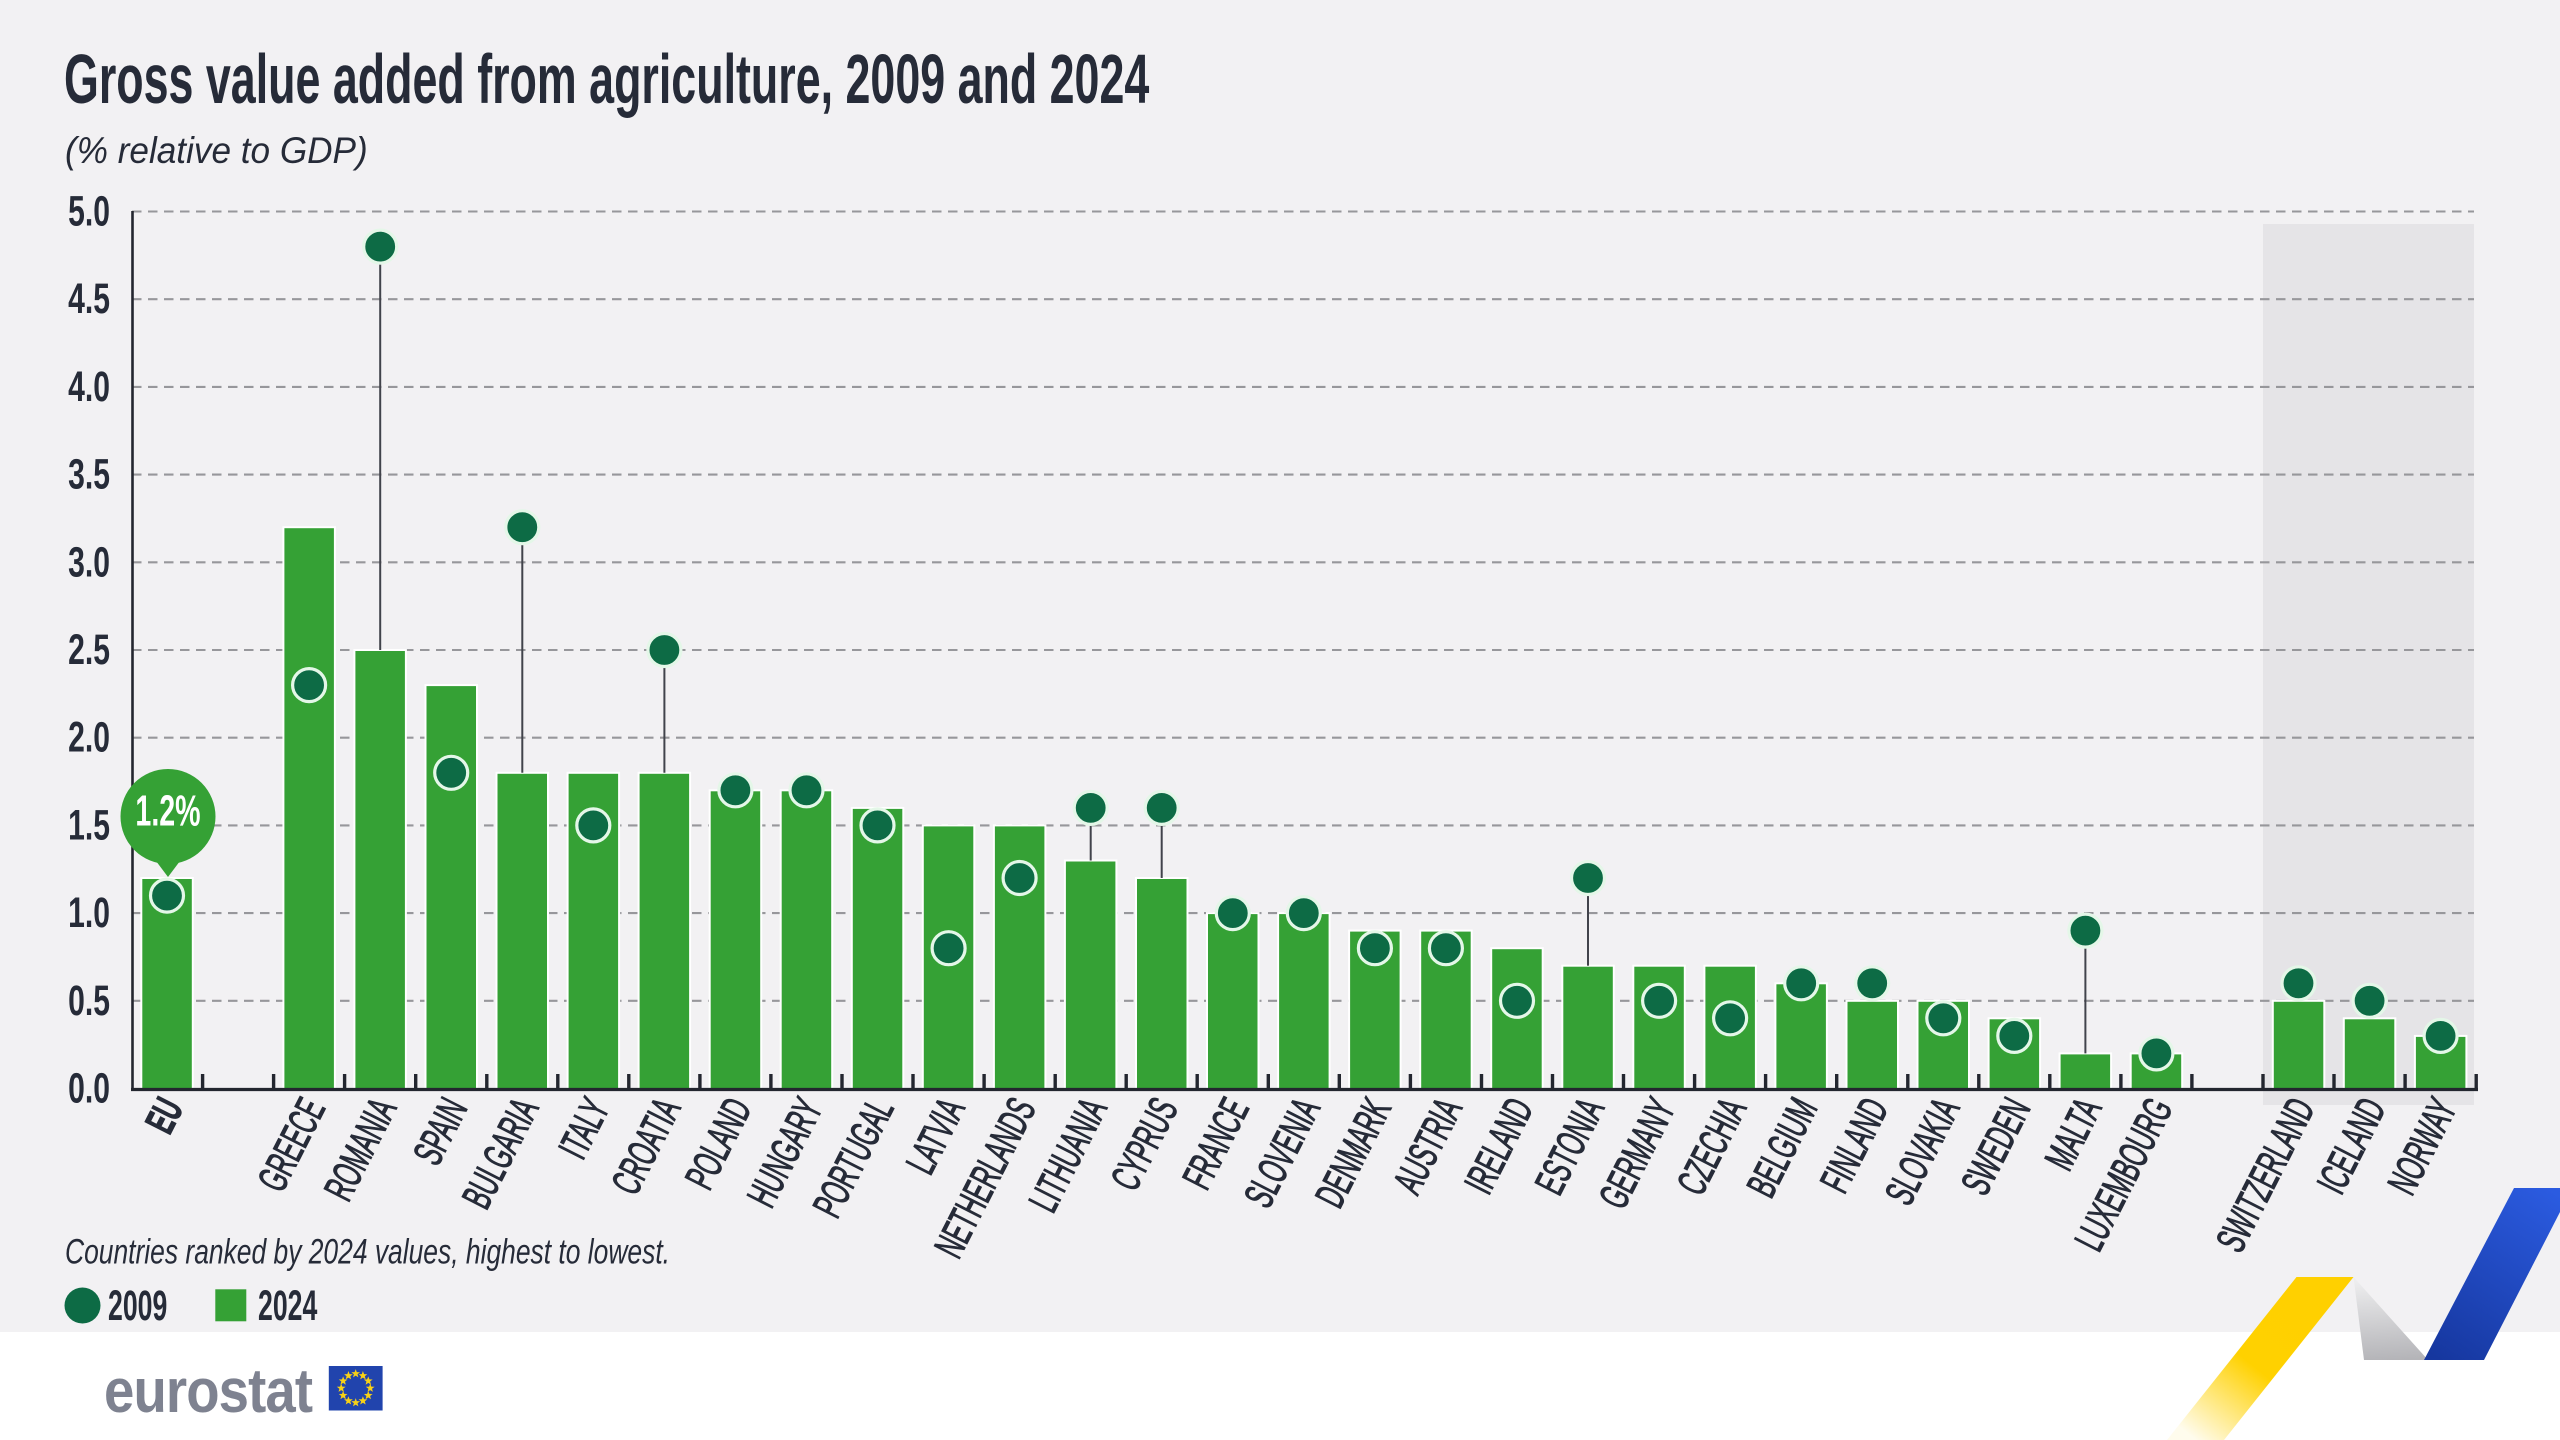 This screenshot has width=2560, height=1440. What do you see at coordinates (89, 561) in the screenshot?
I see `svg-text: 3.0` at bounding box center [89, 561].